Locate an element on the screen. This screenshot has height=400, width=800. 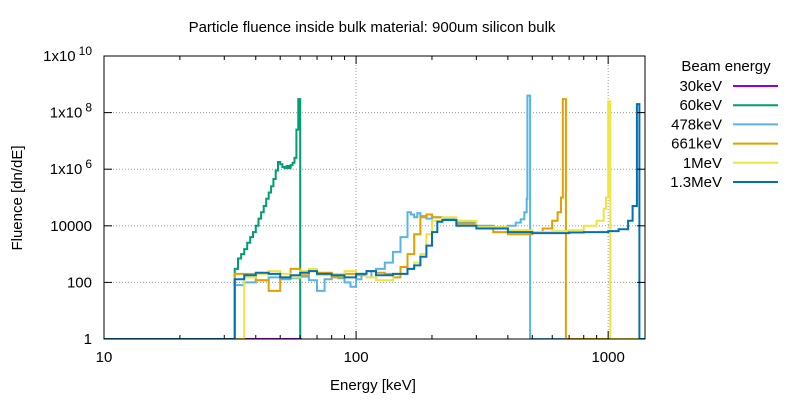
y-axis-label: Fluence [dn/dE] is located at coordinates (17, 197).